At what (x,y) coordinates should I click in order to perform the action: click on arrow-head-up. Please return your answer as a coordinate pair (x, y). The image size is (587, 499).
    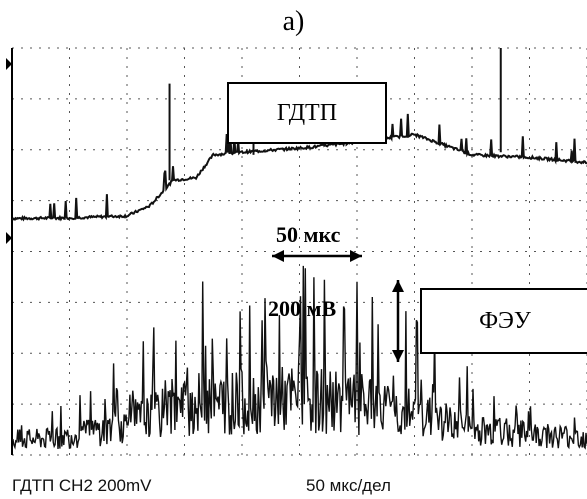
    Looking at the image, I should click on (398, 286).